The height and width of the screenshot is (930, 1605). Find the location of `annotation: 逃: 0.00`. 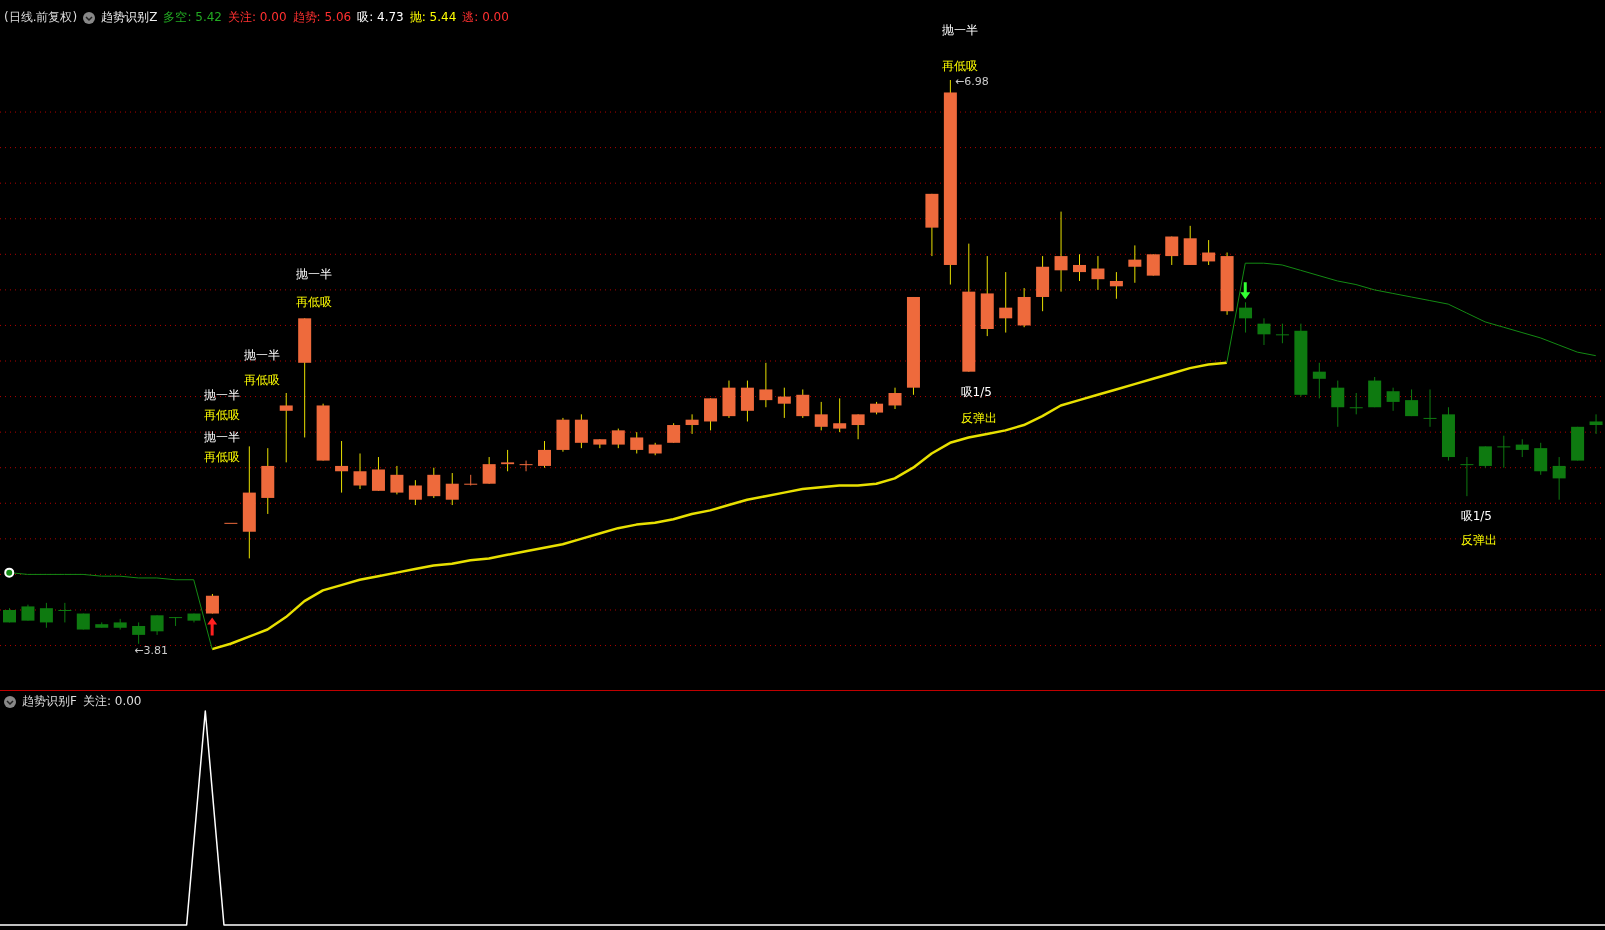

annotation: 逃: 0.00 is located at coordinates (485, 17).